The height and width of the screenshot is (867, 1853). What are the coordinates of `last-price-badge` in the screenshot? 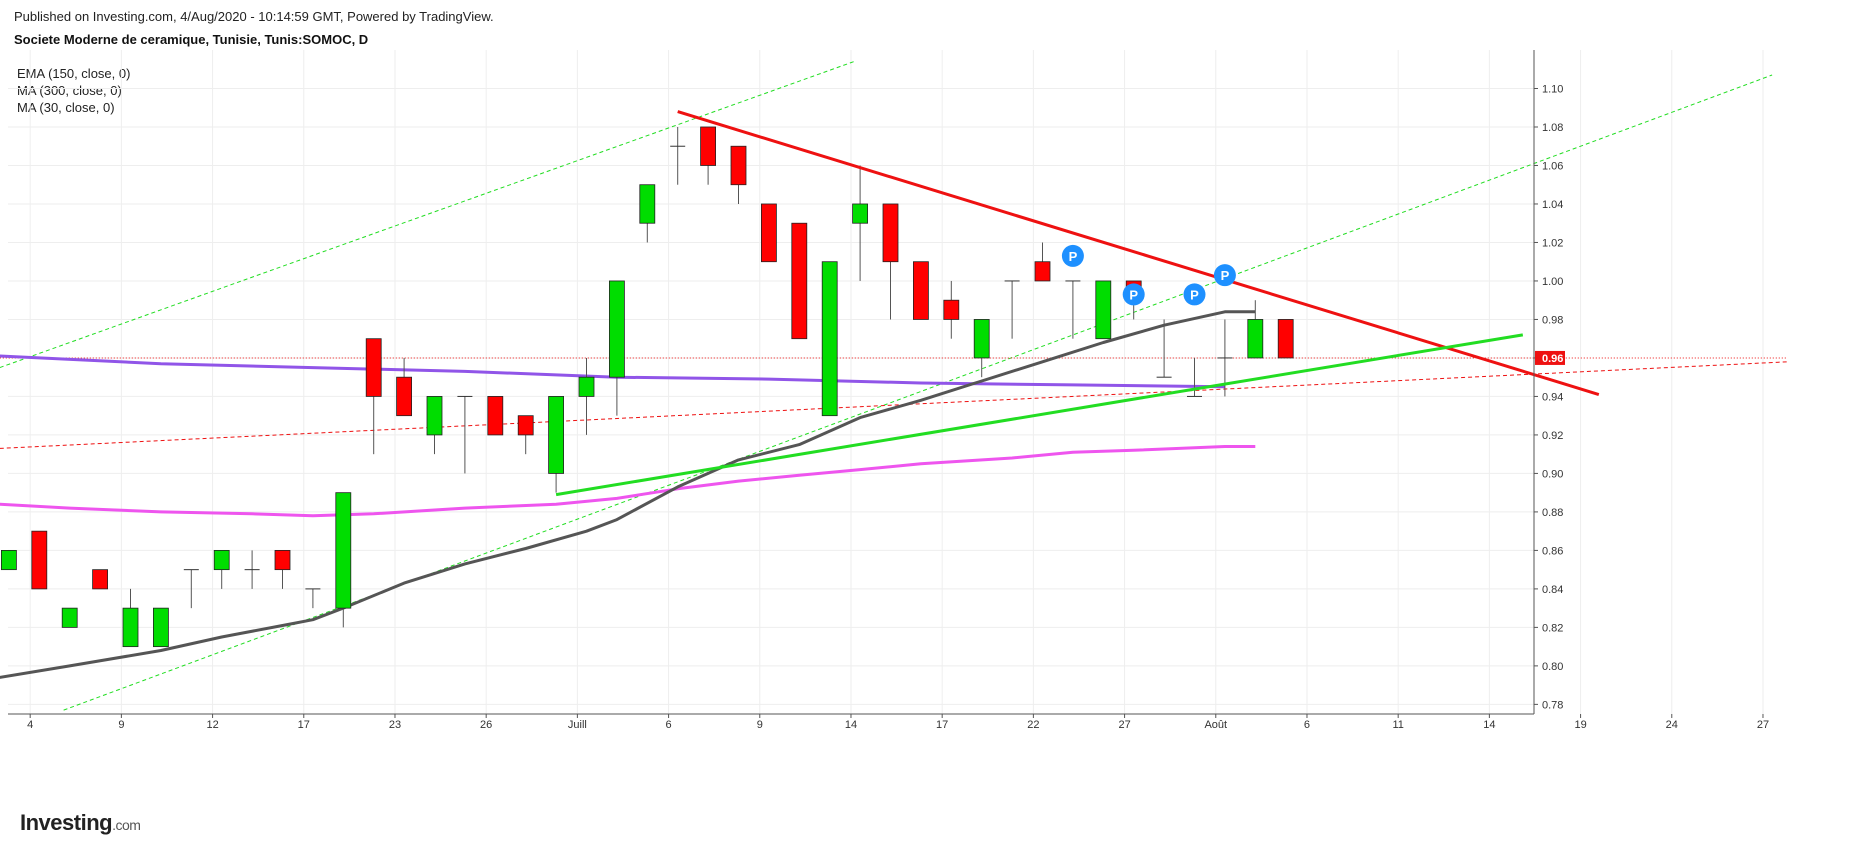 It's located at (1550, 357).